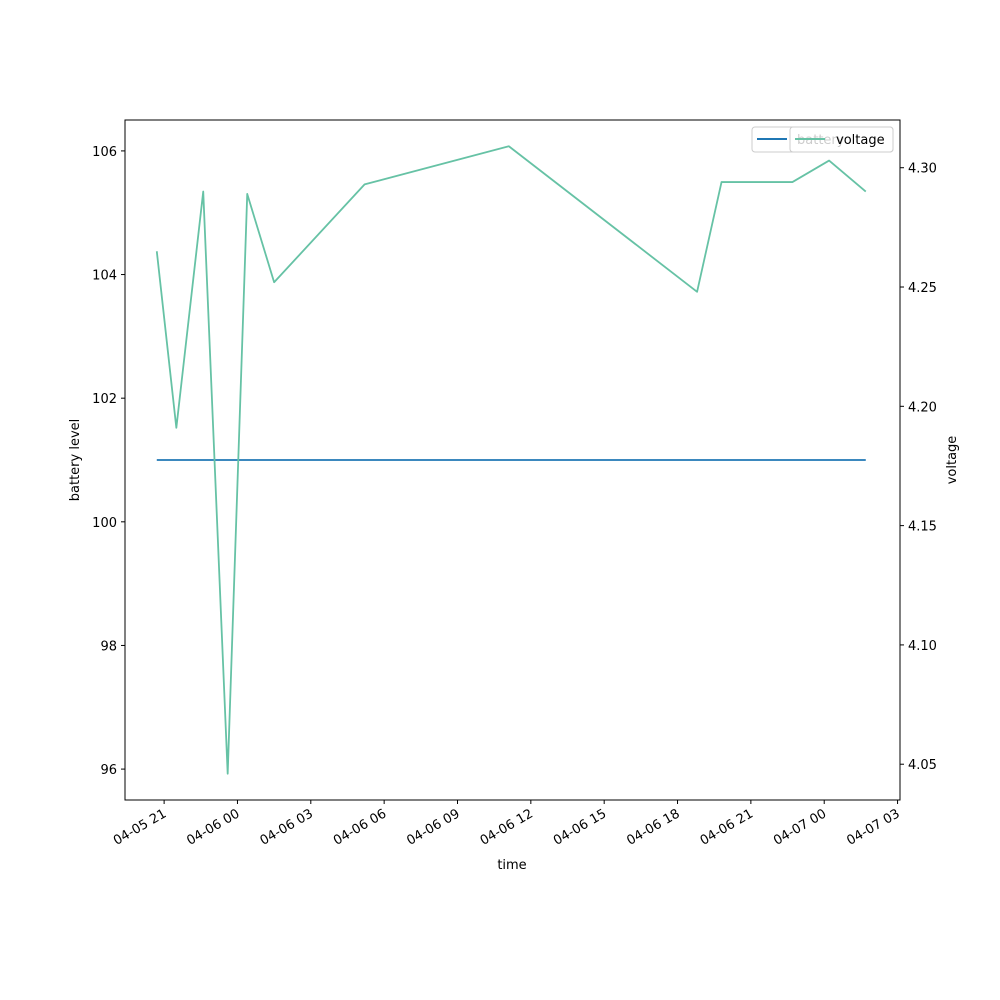  What do you see at coordinates (104, 399) in the screenshot?
I see `y-left-tick-label: 102` at bounding box center [104, 399].